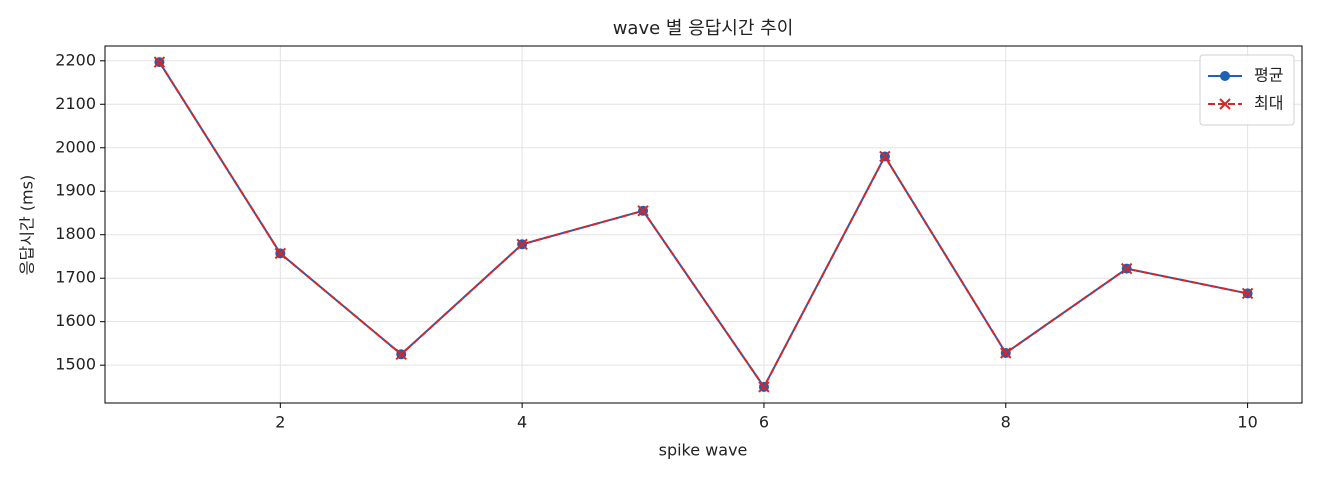 This screenshot has height=480, width=1320. I want to click on x-axis-label: spike wave, so click(703, 450).